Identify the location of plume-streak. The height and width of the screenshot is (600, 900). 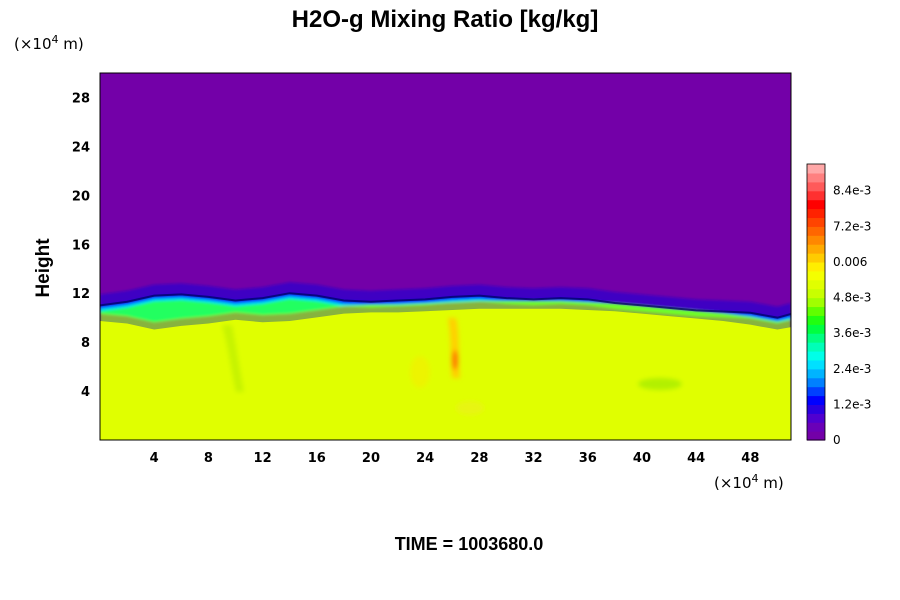
(233, 358).